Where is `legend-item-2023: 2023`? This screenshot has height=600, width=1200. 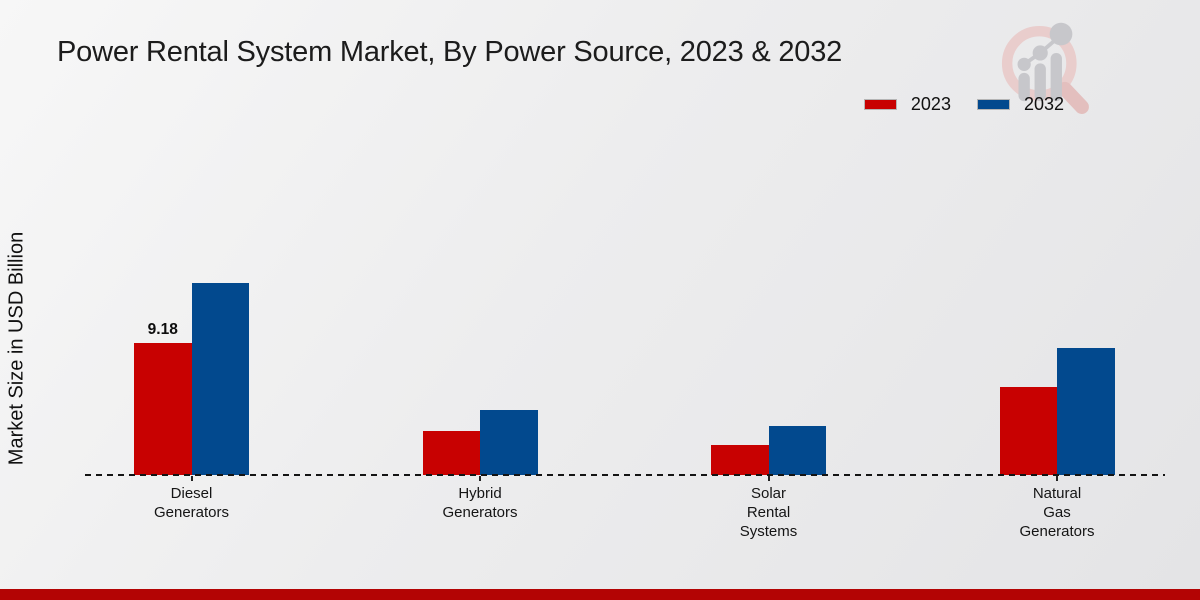 legend-item-2023: 2023 is located at coordinates (907, 104).